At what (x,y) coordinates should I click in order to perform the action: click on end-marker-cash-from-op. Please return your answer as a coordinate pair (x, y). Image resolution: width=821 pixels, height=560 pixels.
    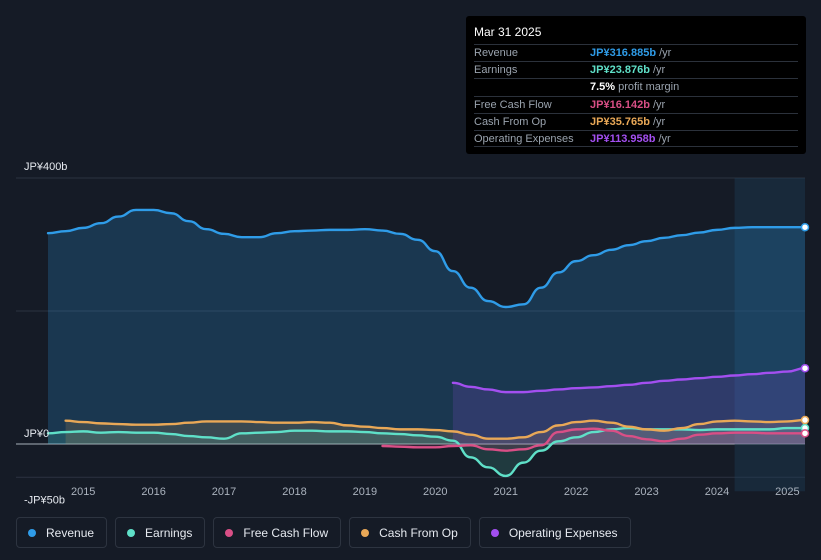
    Looking at the image, I should click on (805, 420).